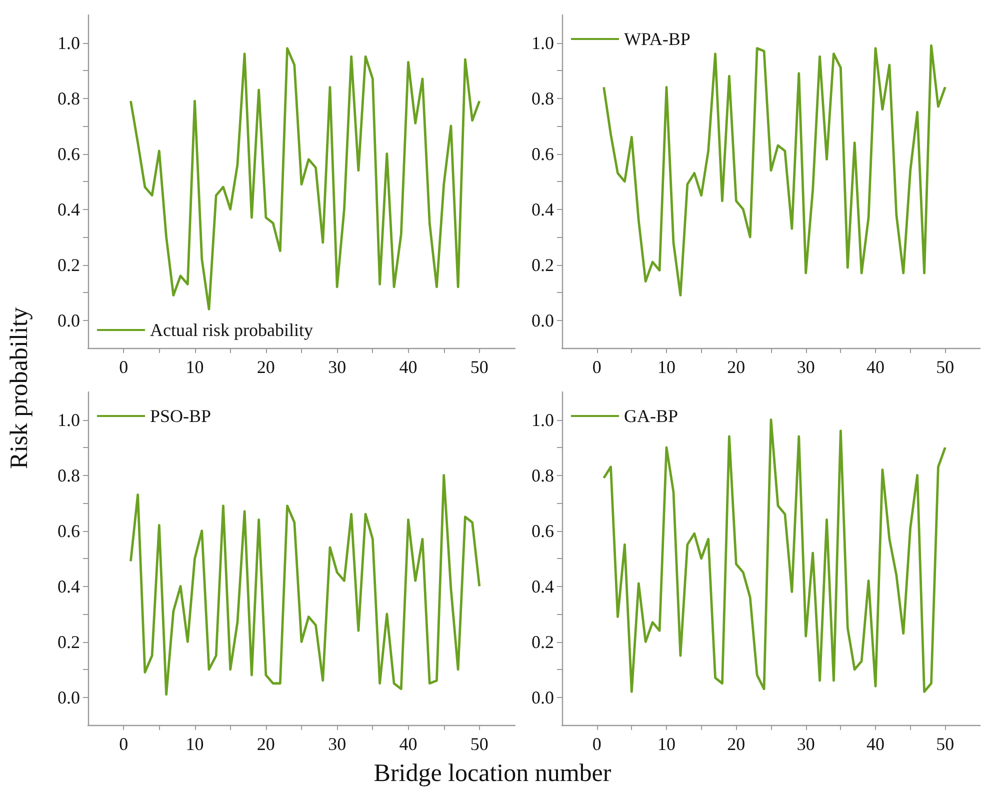 The height and width of the screenshot is (791, 985). I want to click on legend-label: PSO-BP, so click(181, 416).